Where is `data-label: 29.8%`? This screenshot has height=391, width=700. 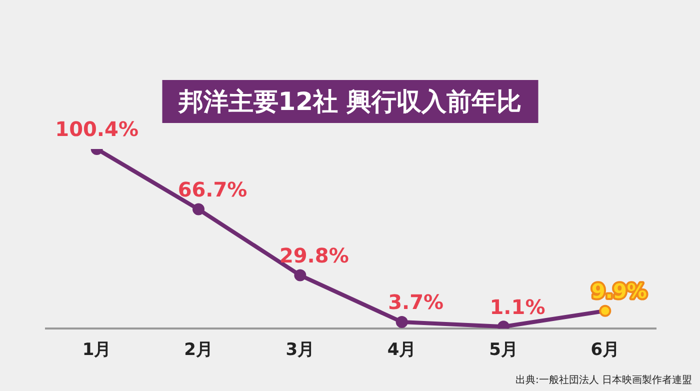 data-label: 29.8% is located at coordinates (314, 255).